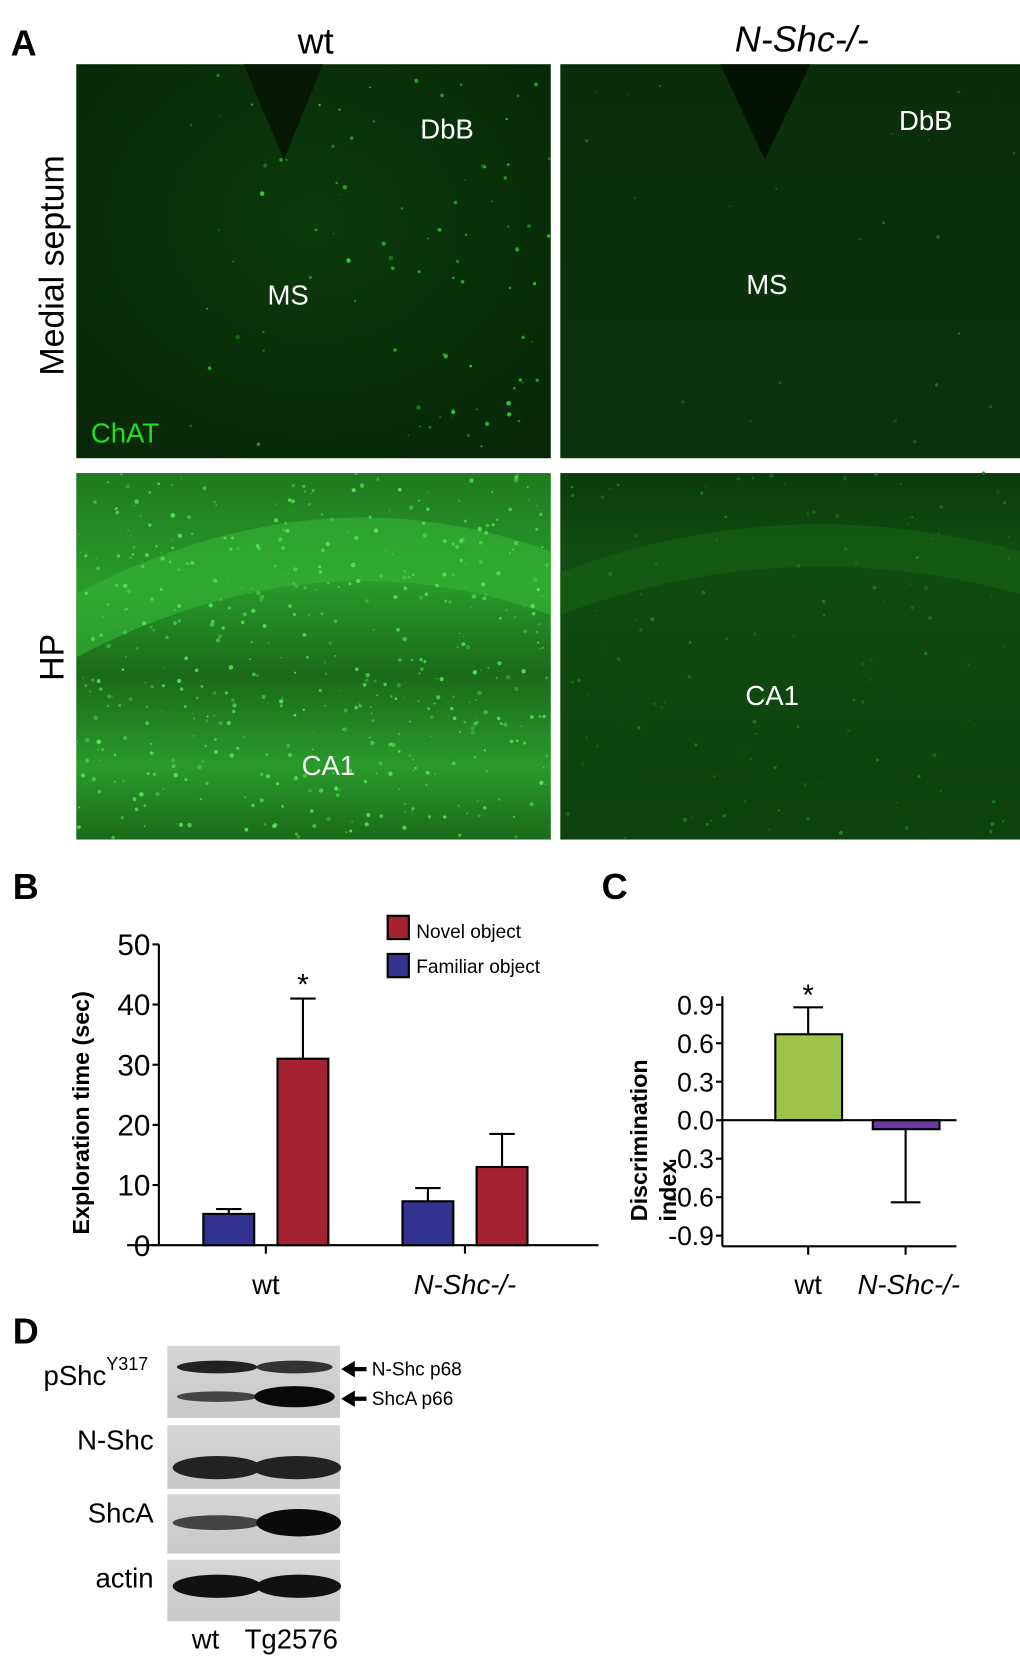 The image size is (1020, 1660). I want to click on label-dbb-wt: DbB, so click(447, 128).